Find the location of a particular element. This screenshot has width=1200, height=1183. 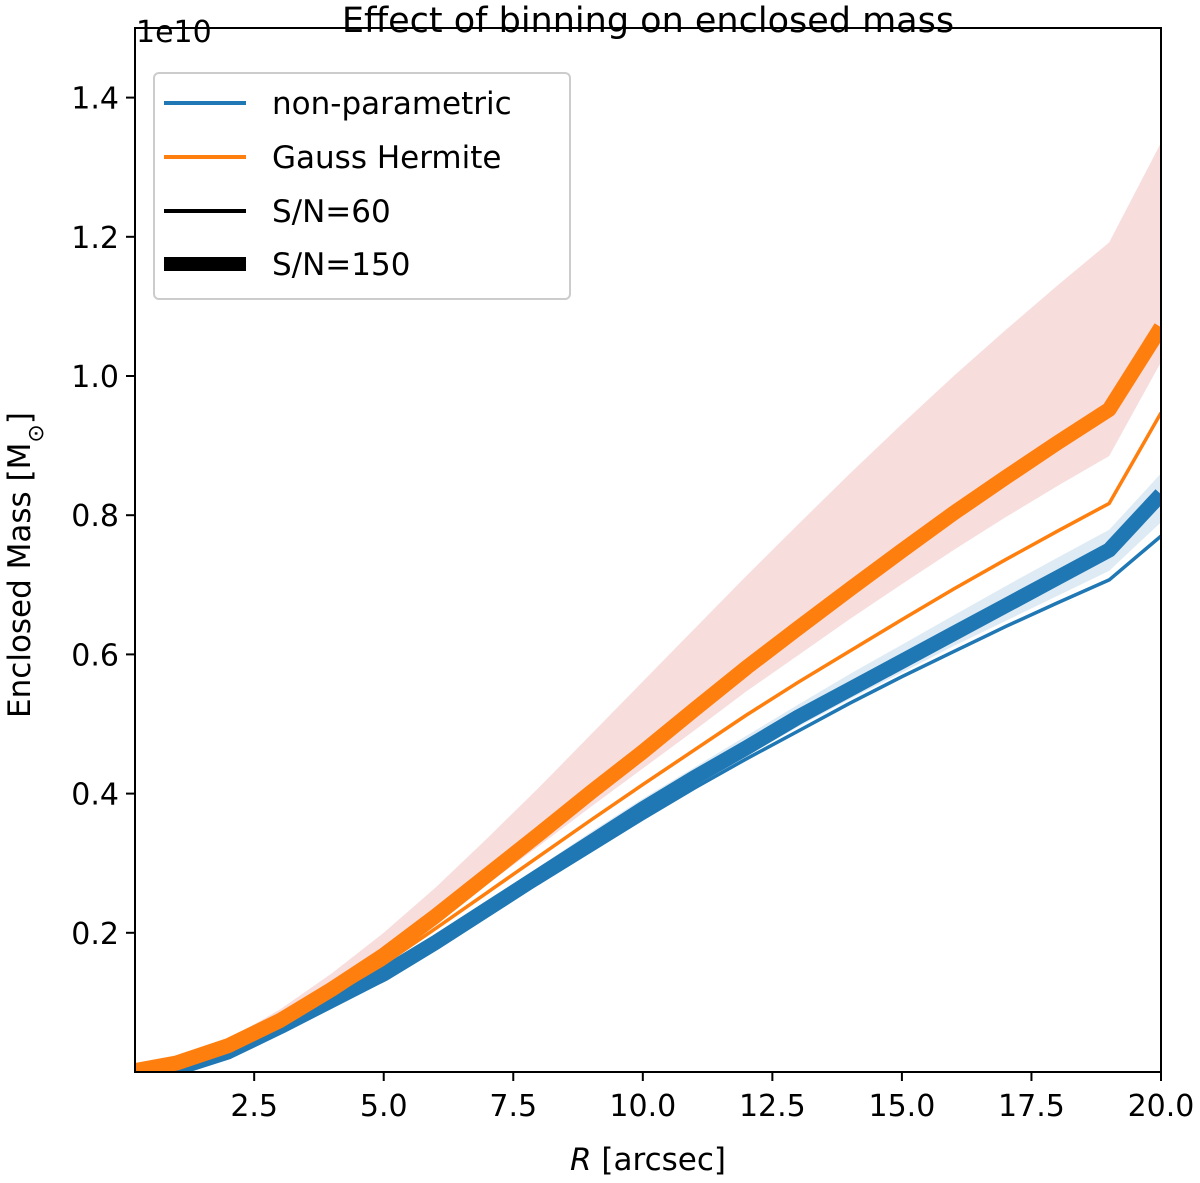

x-axis-label: R [arcsec] is located at coordinates (648, 1160).